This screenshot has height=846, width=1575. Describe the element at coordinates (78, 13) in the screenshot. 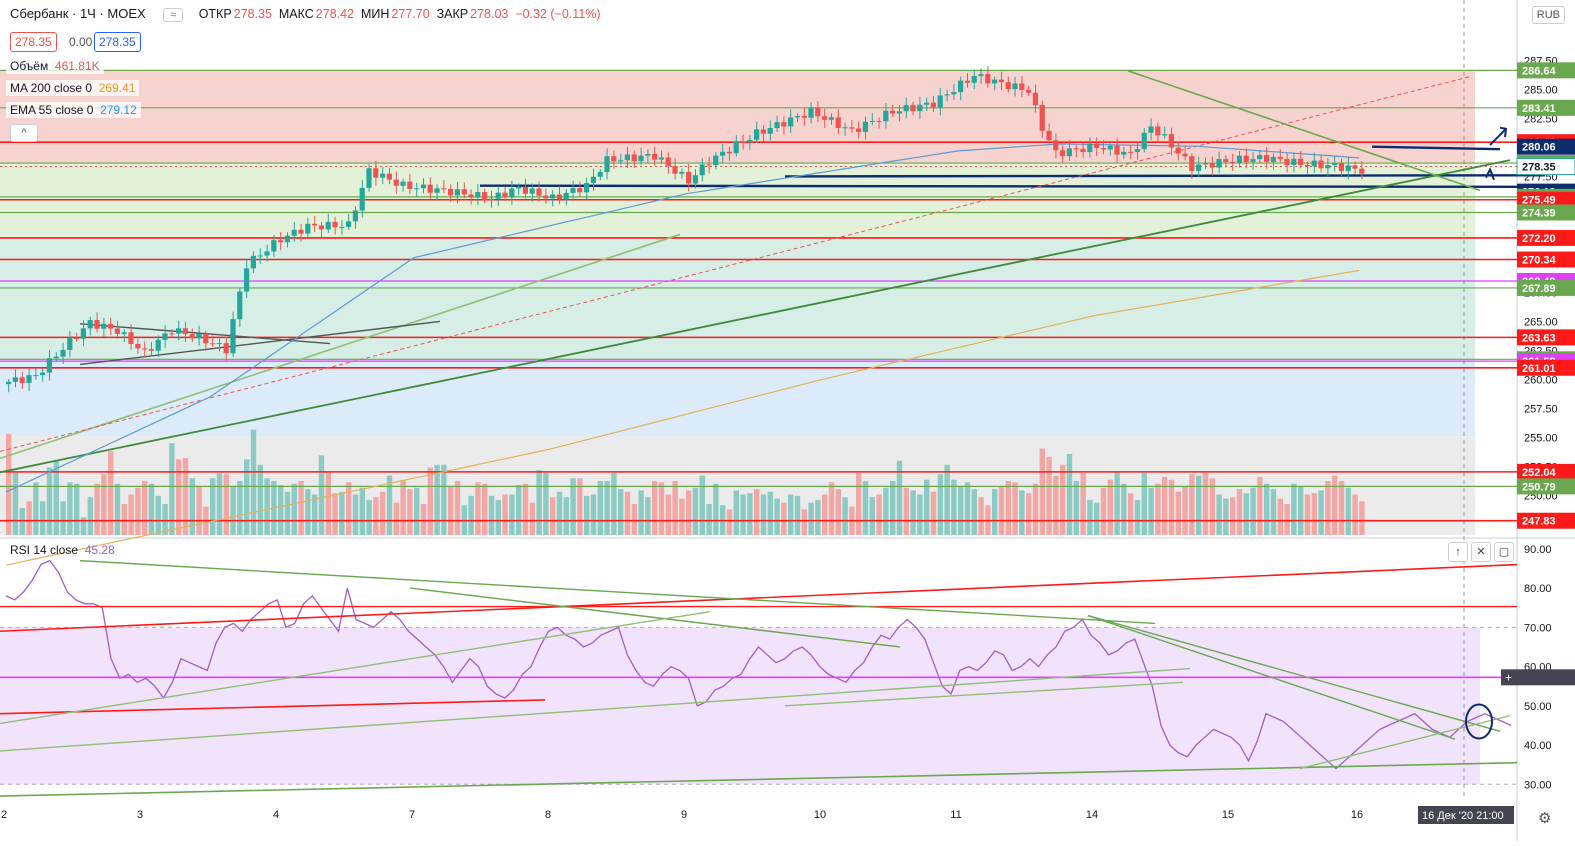

I see `symbol-title: Сбербанк · 1Ч · MOEX` at that location.